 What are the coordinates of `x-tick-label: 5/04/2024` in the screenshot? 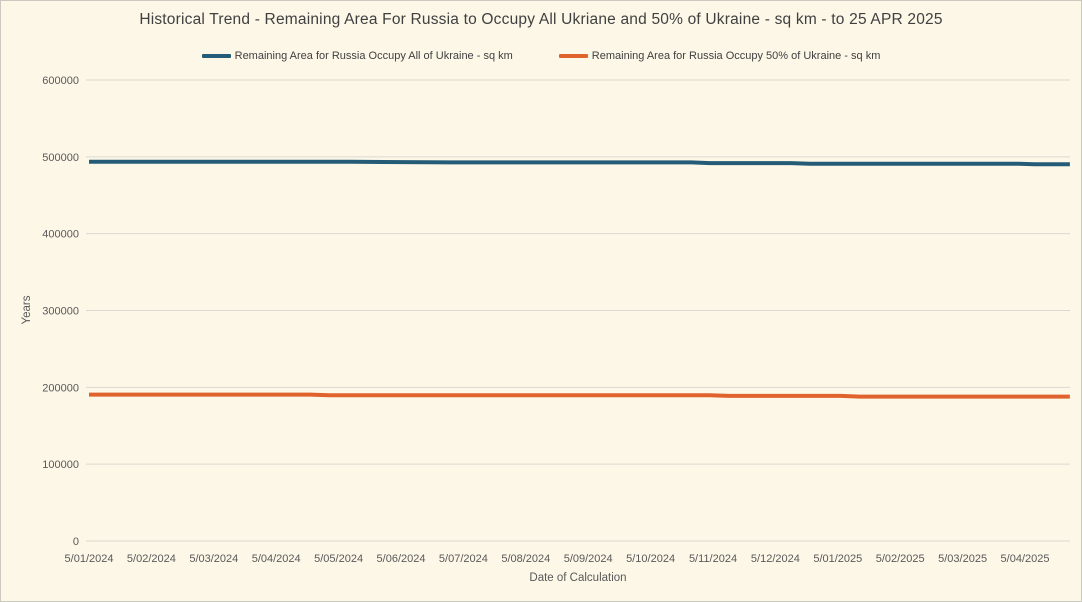 It's located at (276, 559).